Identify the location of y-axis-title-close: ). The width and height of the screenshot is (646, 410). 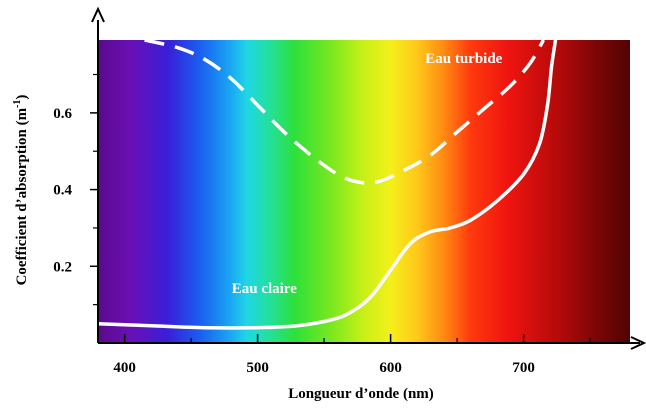
(22, 97).